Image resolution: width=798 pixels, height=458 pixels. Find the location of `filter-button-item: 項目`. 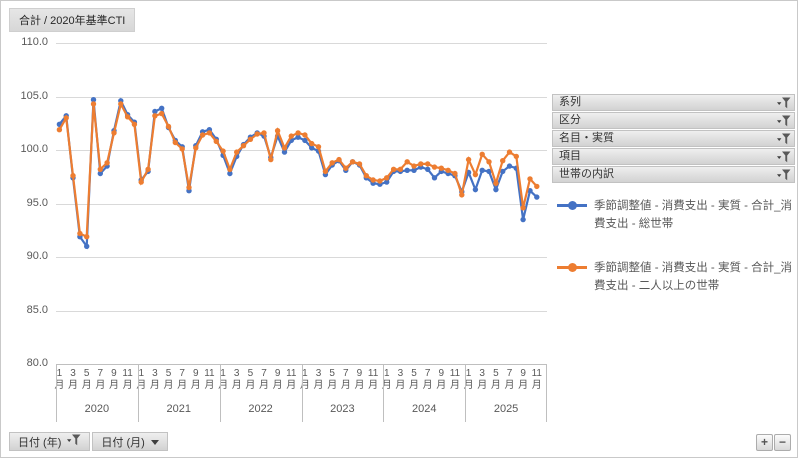

filter-button-item: 項目 is located at coordinates (673, 156).